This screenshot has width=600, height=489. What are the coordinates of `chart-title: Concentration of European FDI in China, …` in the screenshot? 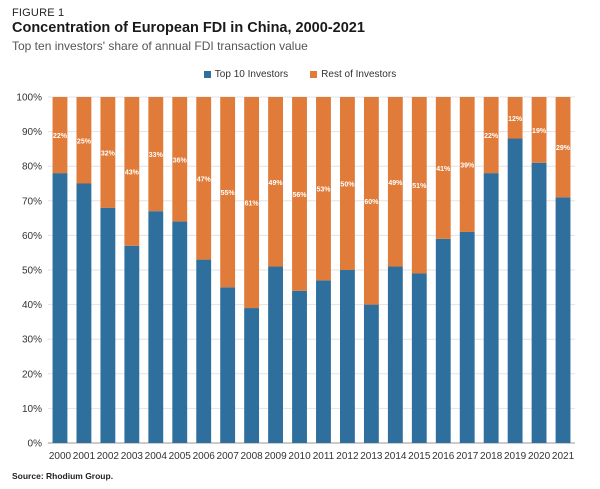 It's located at (188, 28).